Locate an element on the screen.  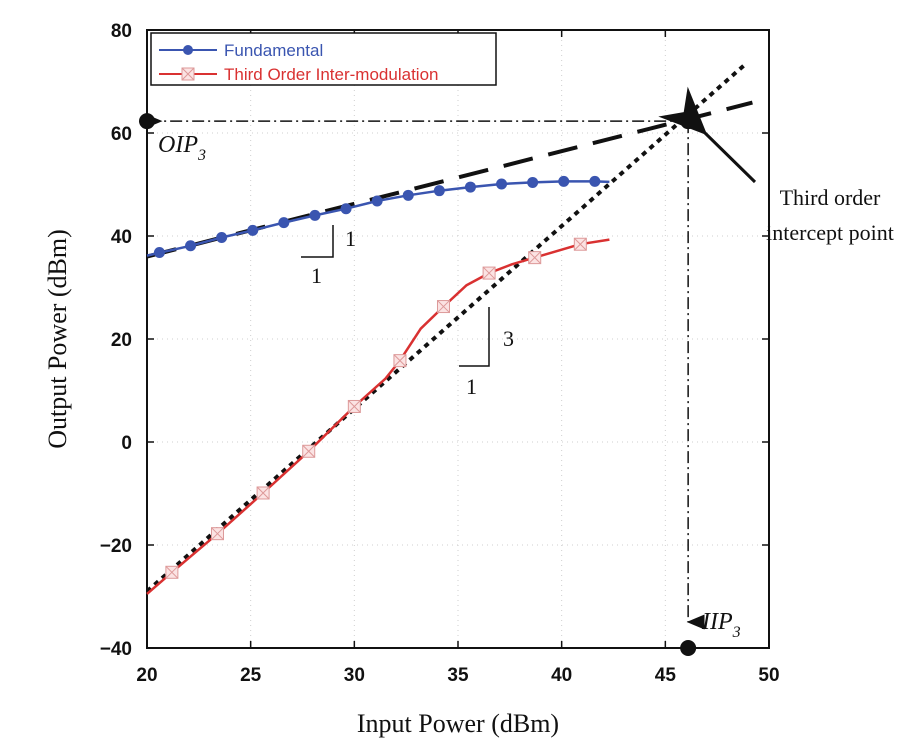
y-tick-label: 40 is located at coordinates (121, 237).